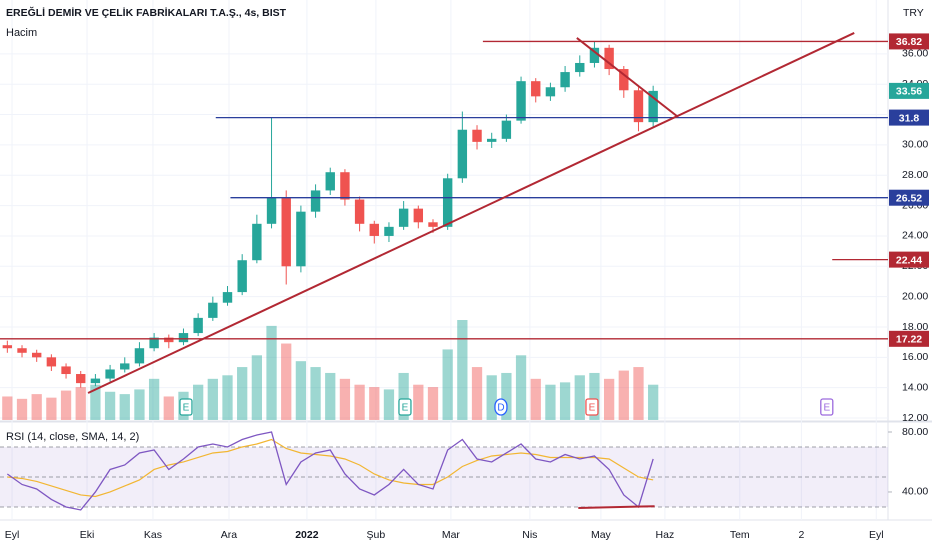 This screenshot has width=932, height=550. What do you see at coordinates (529, 535) in the screenshot?
I see `x-tick-label: Nis` at bounding box center [529, 535].